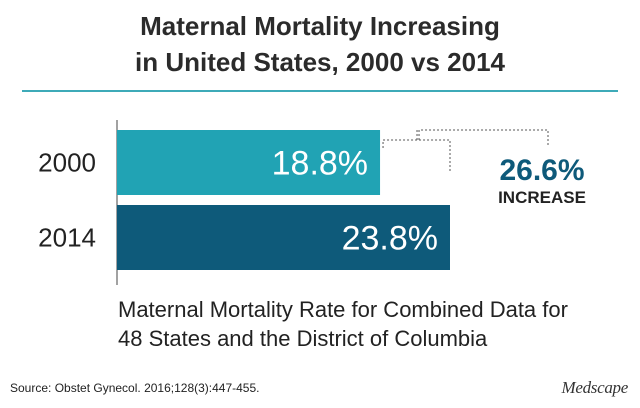 The width and height of the screenshot is (640, 408). I want to click on title-line-2: in United States, 2000 vs 2014, so click(320, 62).